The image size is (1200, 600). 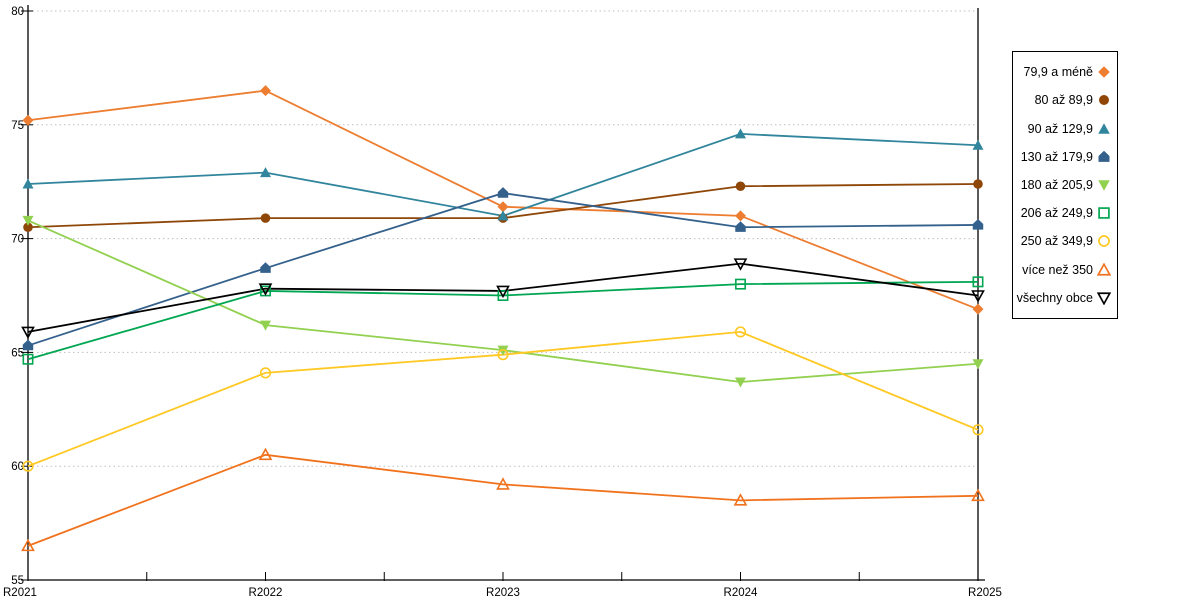 I want to click on legend-label: všechny obce, so click(x=1054, y=297).